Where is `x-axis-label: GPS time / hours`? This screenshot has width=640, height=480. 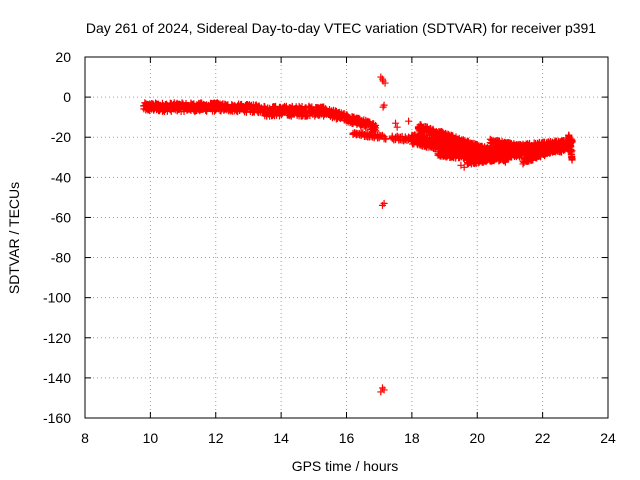
x-axis-label: GPS time / hours is located at coordinates (345, 466).